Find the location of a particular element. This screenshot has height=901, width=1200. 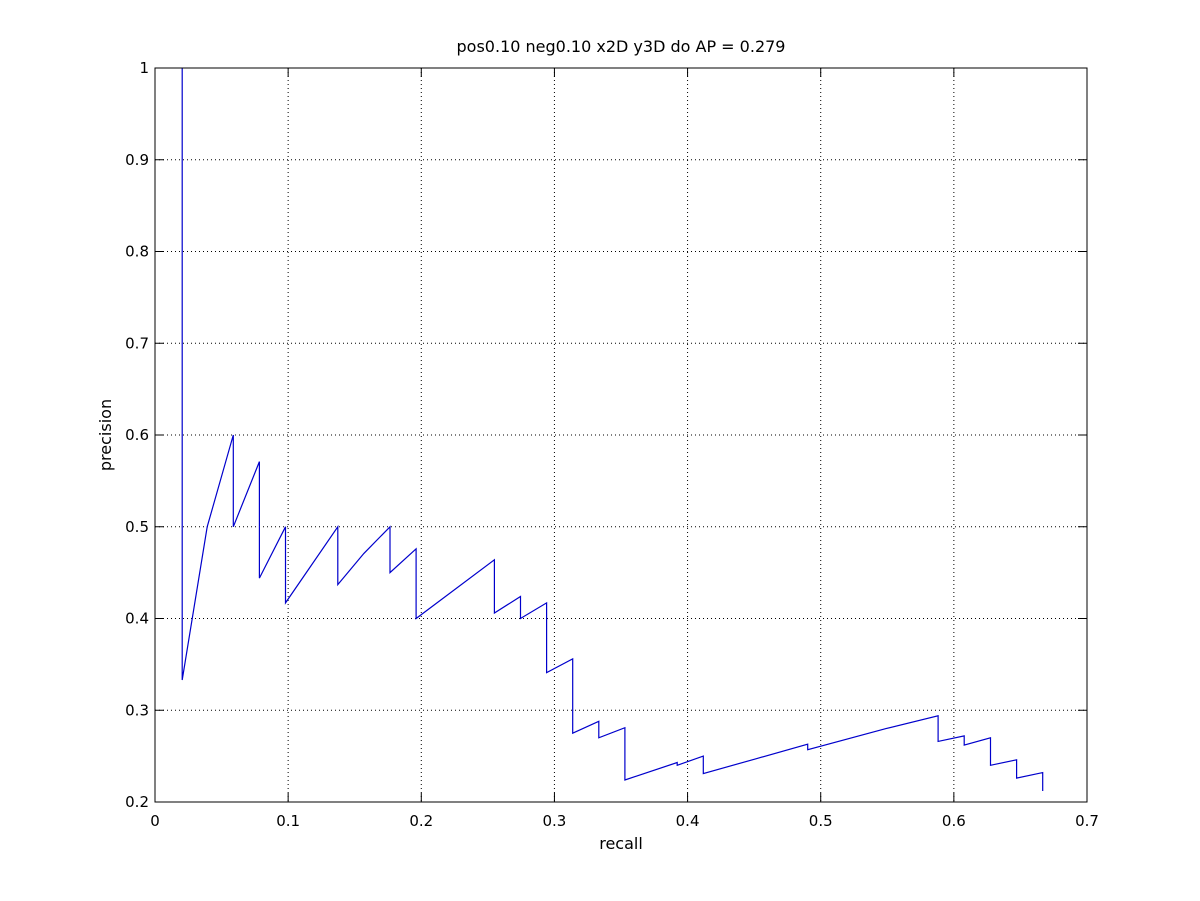

y-tick-label: 0.7 is located at coordinates (137, 343).